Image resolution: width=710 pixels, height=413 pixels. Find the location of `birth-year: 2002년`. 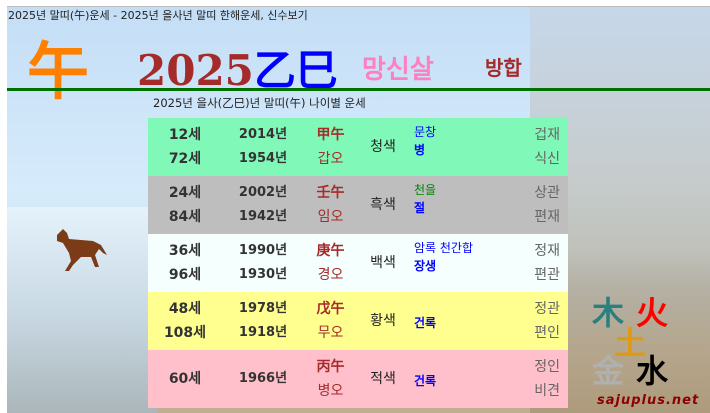

birth-year: 2002년 is located at coordinates (263, 192).